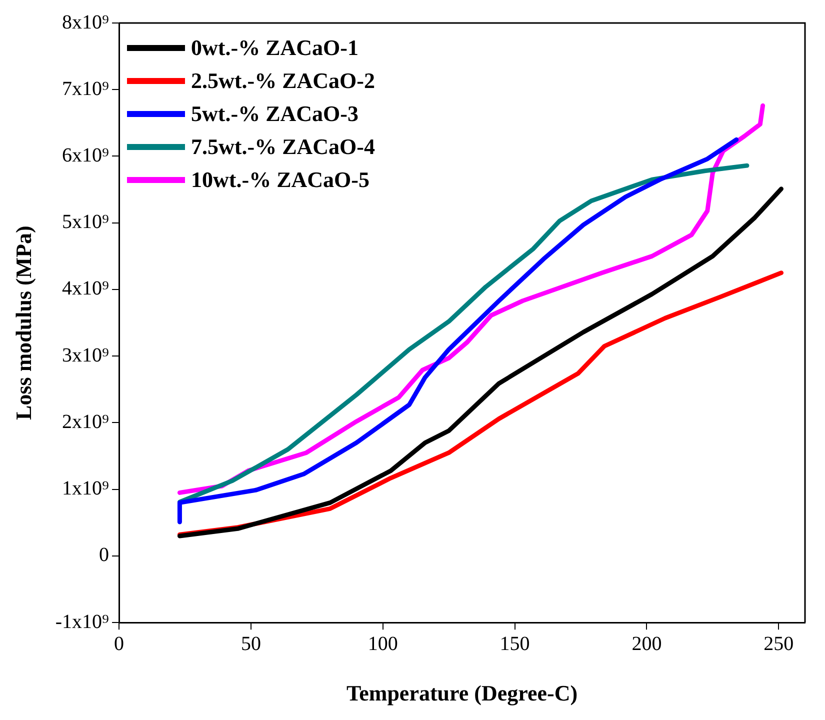 This screenshot has height=720, width=825. I want to click on legend-label: 5wt.-% ZACaO-3, so click(274, 113).